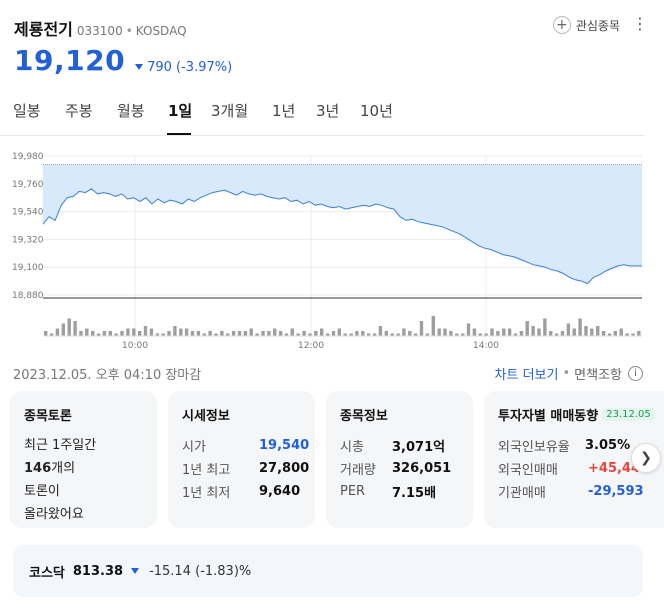 The image size is (664, 614). Describe the element at coordinates (60, 445) in the screenshot. I see `discussion-line1: 최근 1주일간` at that location.